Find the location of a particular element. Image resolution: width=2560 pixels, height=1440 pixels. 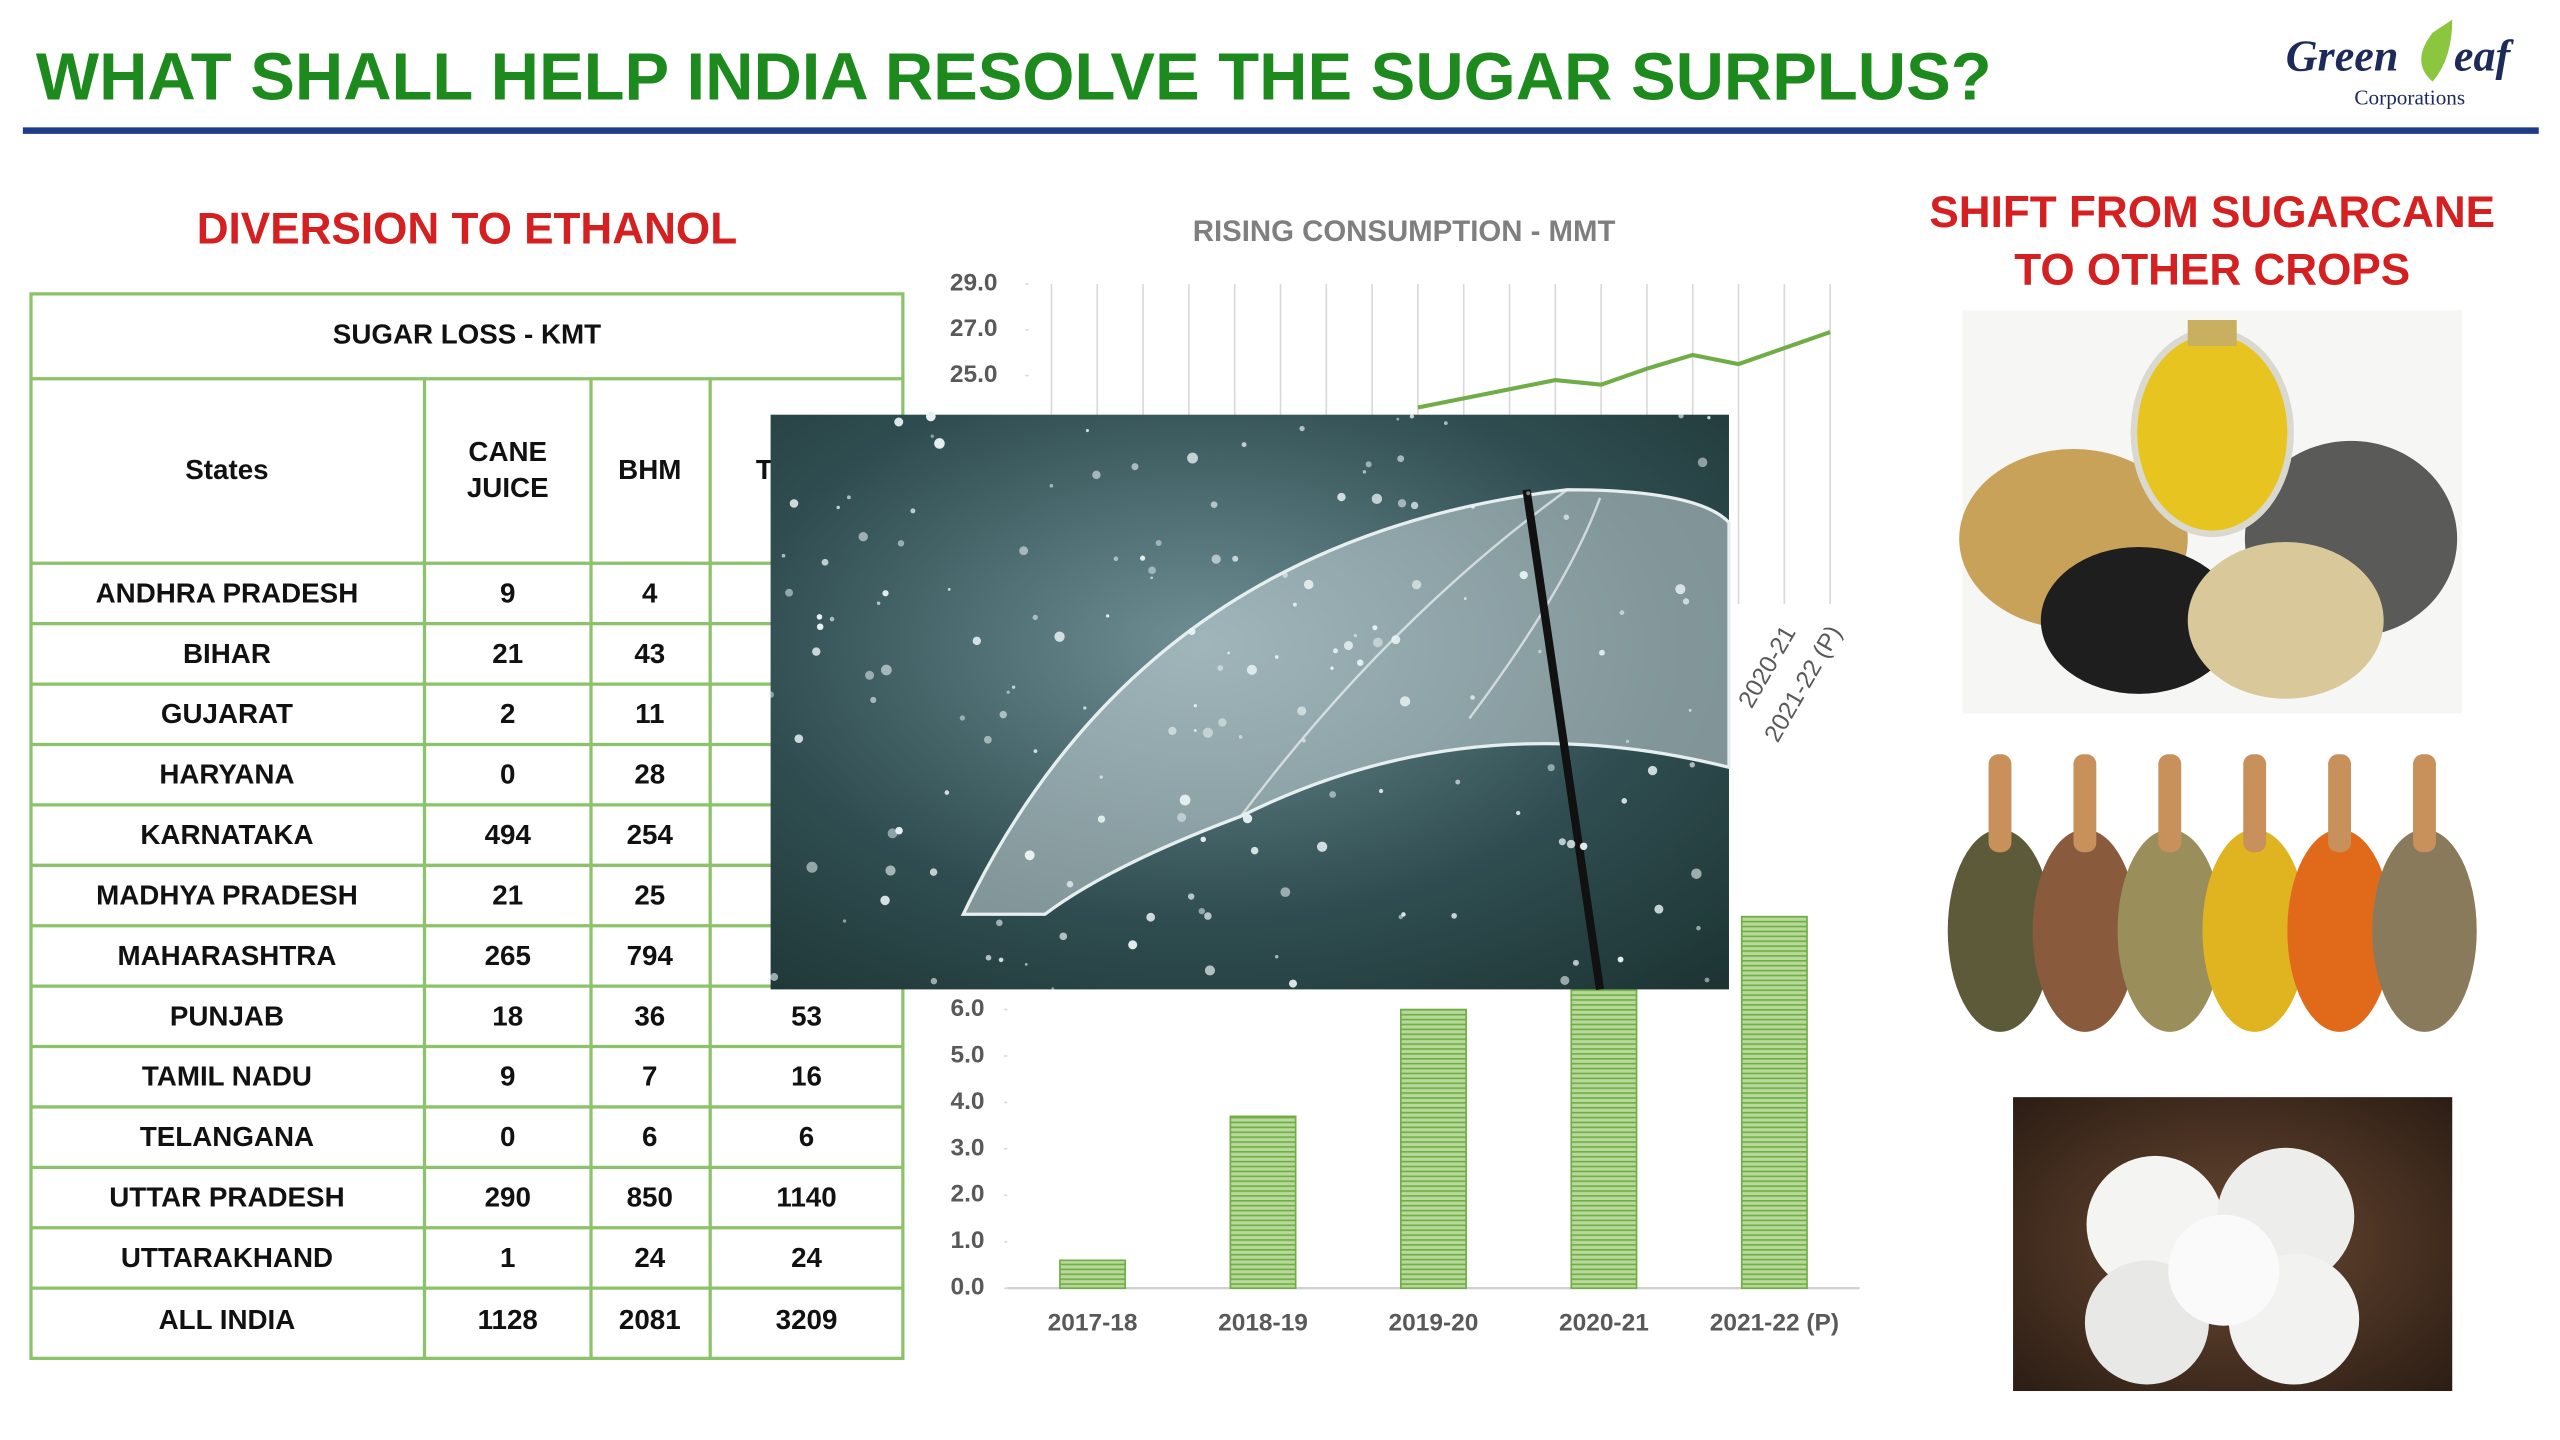

y-tick-label: 3.0 is located at coordinates (967, 1147).